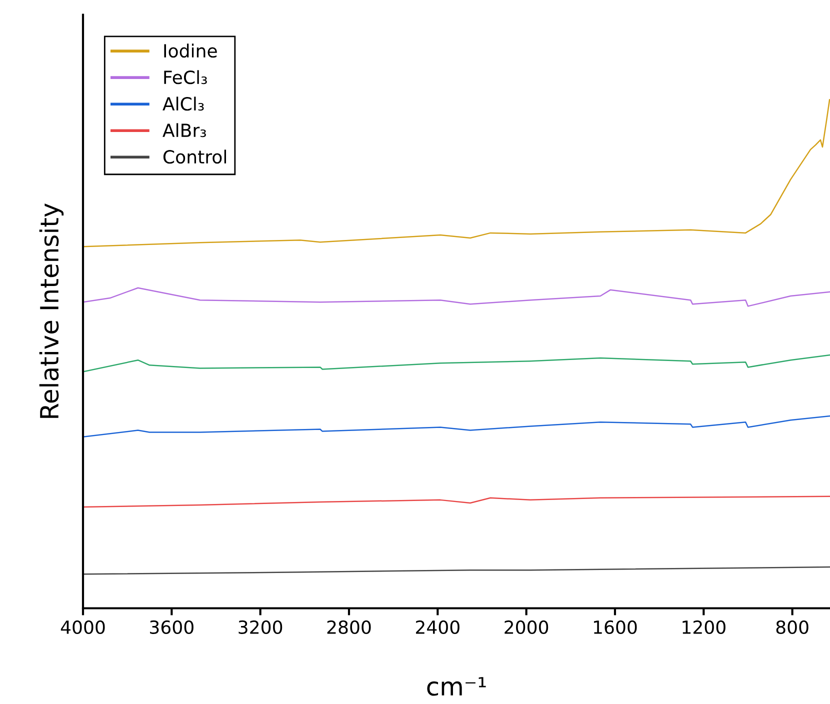  What do you see at coordinates (82, 627) in the screenshot?
I see `x-tick-label: 4000` at bounding box center [82, 627].